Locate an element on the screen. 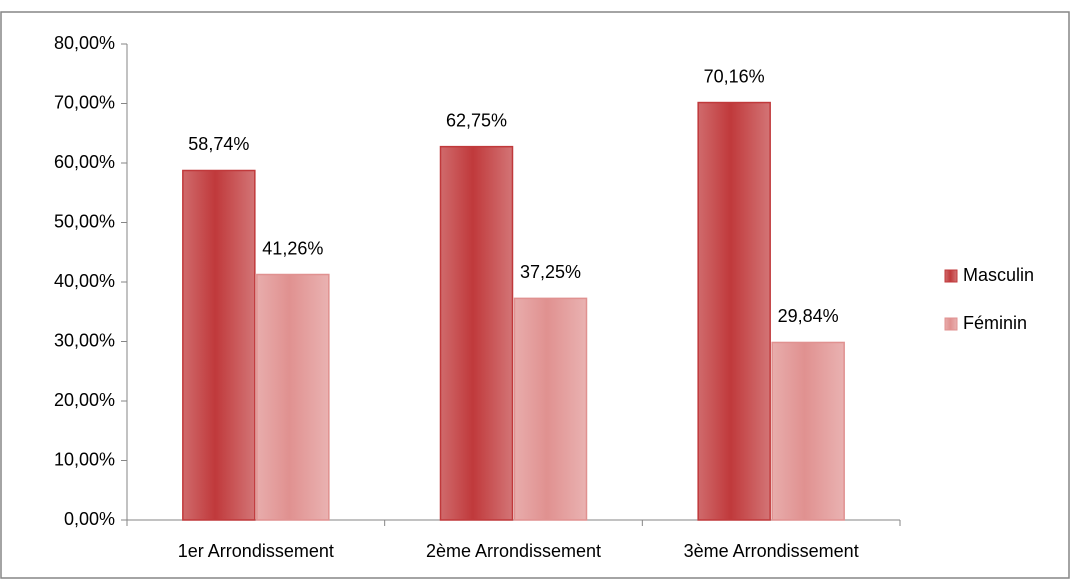 The height and width of the screenshot is (580, 1073). value-label: 29,84% is located at coordinates (808, 316).